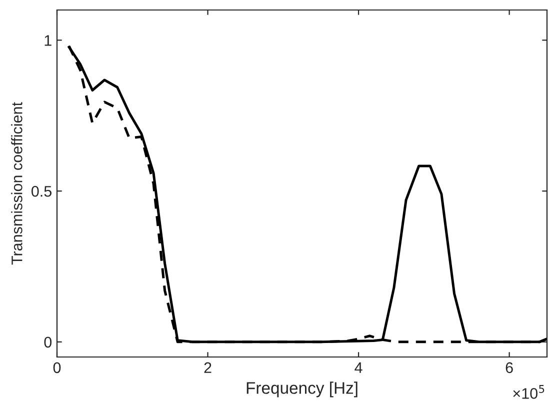 The height and width of the screenshot is (404, 551). Describe the element at coordinates (208, 367) in the screenshot. I see `x-tick-label: 2` at that location.